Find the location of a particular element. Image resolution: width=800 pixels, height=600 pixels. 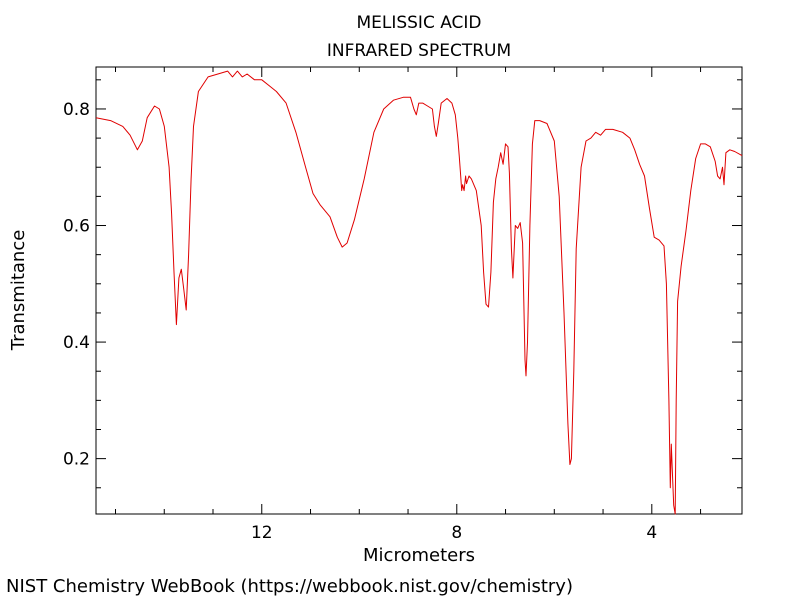

y-tick-label: 0.4 is located at coordinates (76, 343).